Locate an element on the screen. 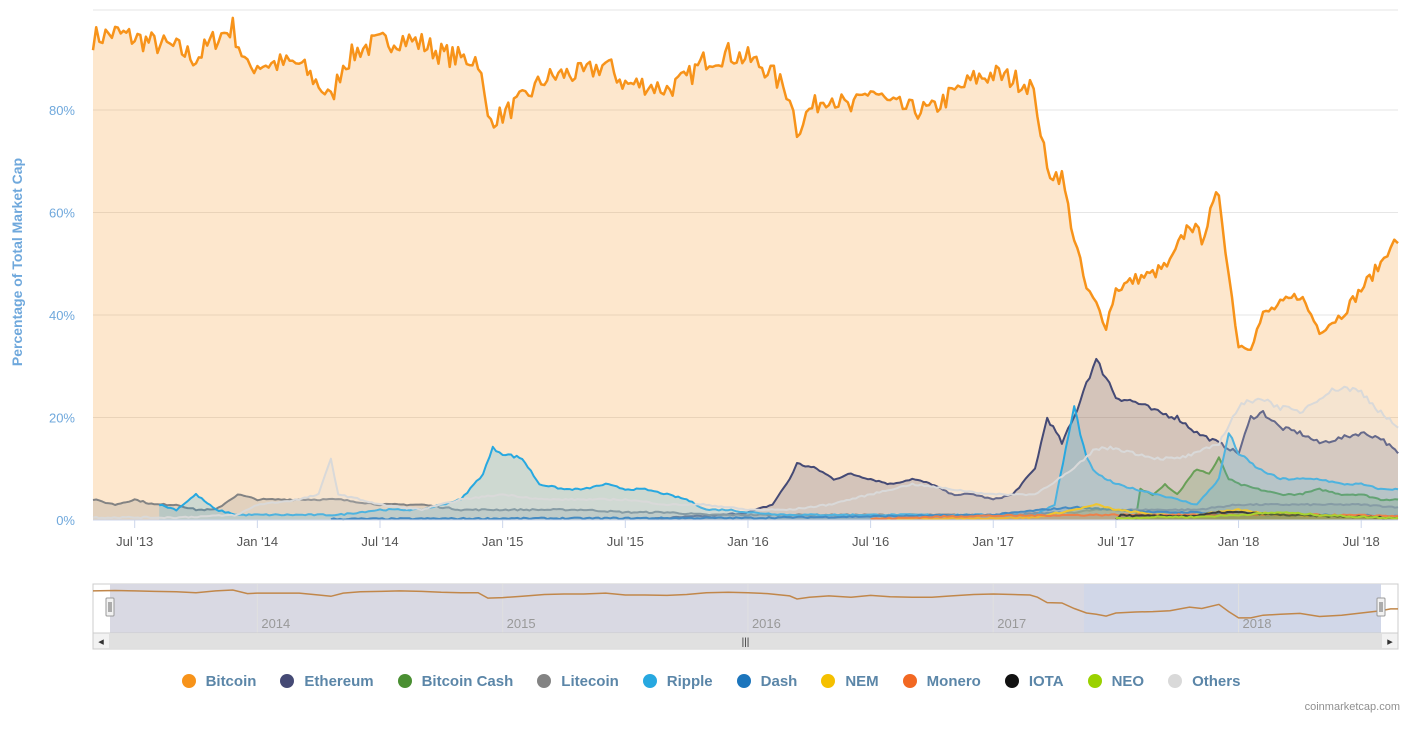 This screenshot has height=731, width=1422. series-ethereum is located at coordinates (1024, 439).